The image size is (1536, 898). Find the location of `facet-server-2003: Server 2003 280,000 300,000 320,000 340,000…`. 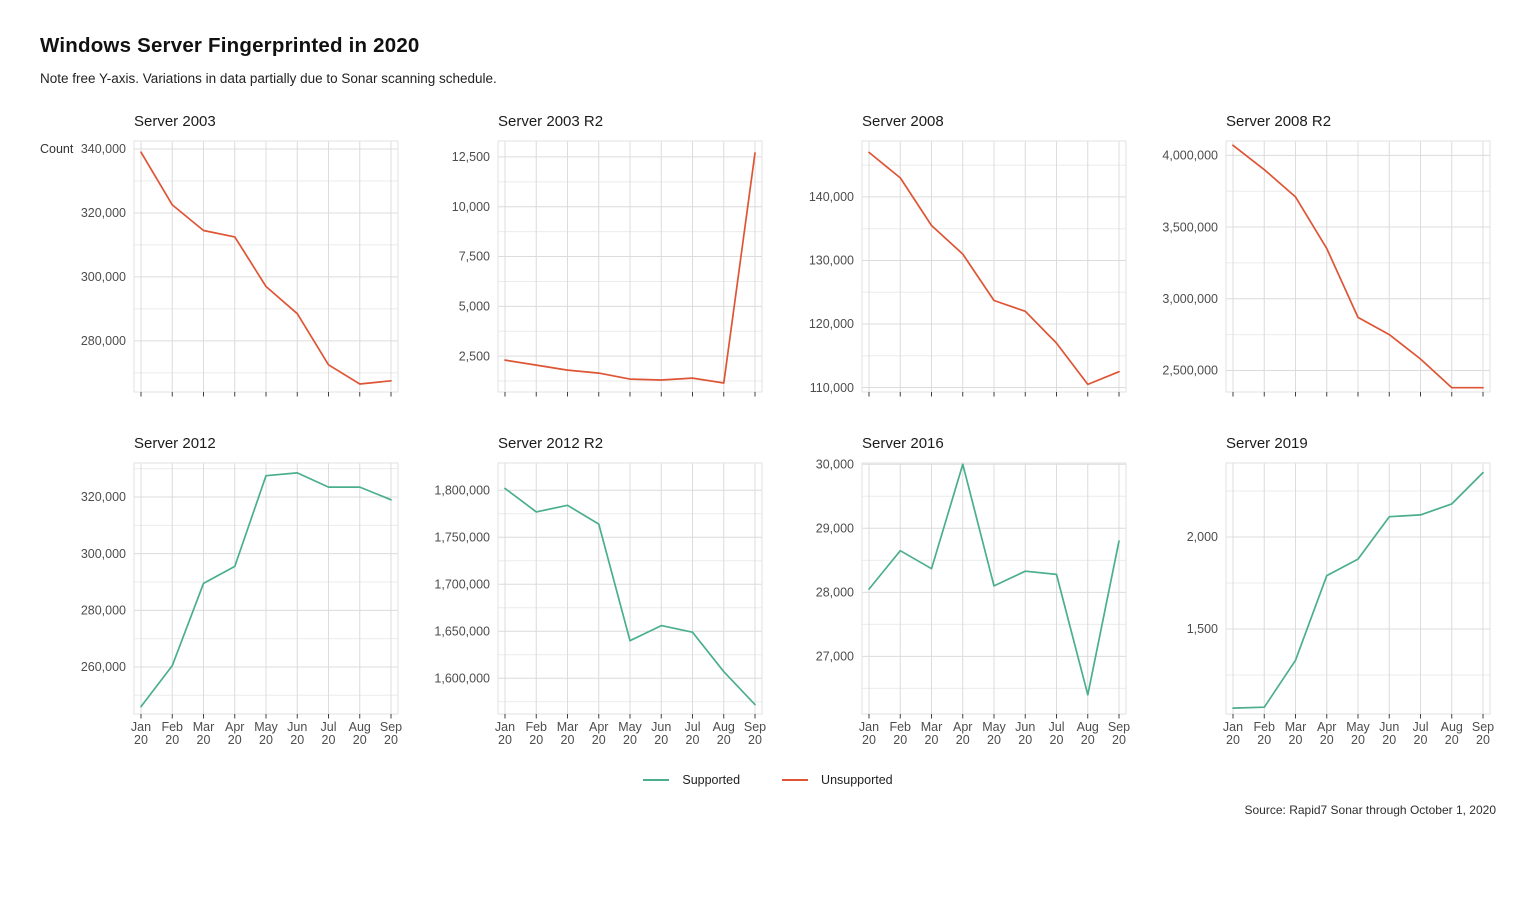

facet-server-2003: Server 2003 280,000 300,000 320,000 340,000… is located at coordinates (222, 255).